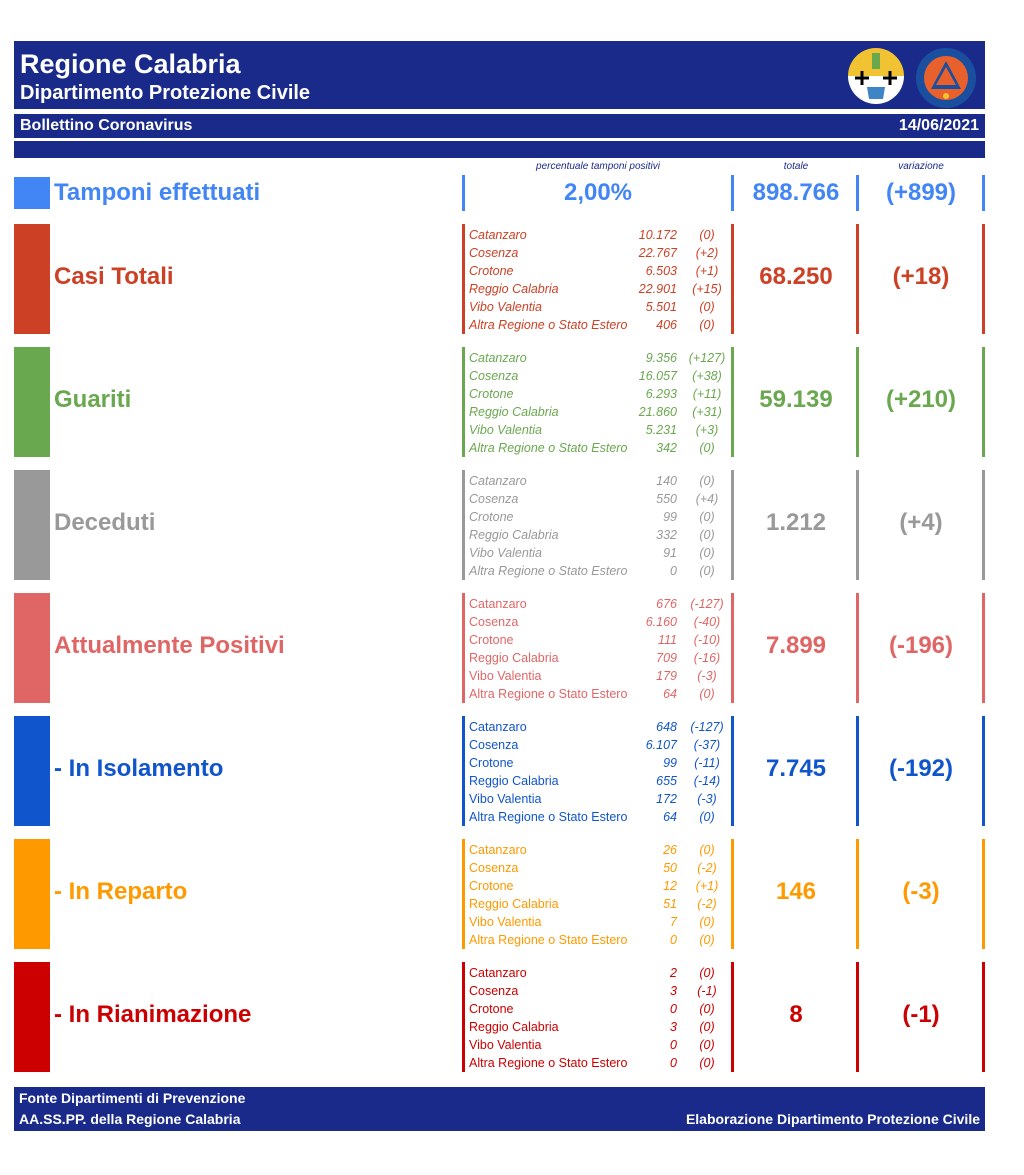 The image size is (1024, 1175). What do you see at coordinates (921, 276) in the screenshot?
I see `block-variation: (+18)` at bounding box center [921, 276].